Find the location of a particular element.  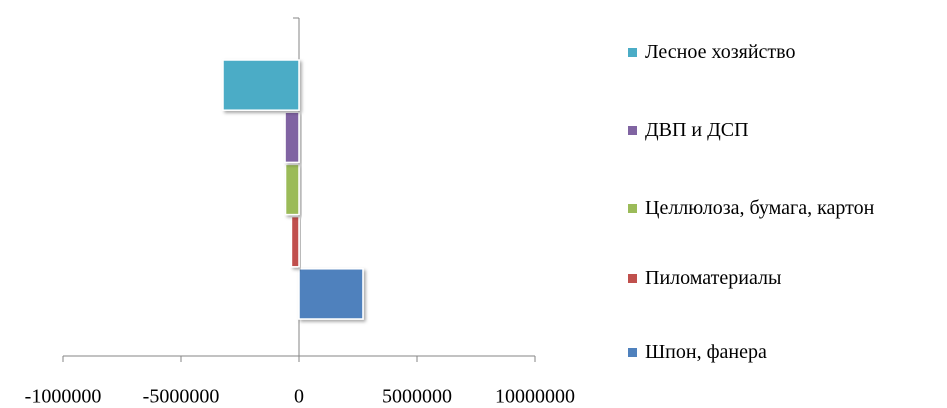

x-tick-label: -5000000 is located at coordinates (181, 397).